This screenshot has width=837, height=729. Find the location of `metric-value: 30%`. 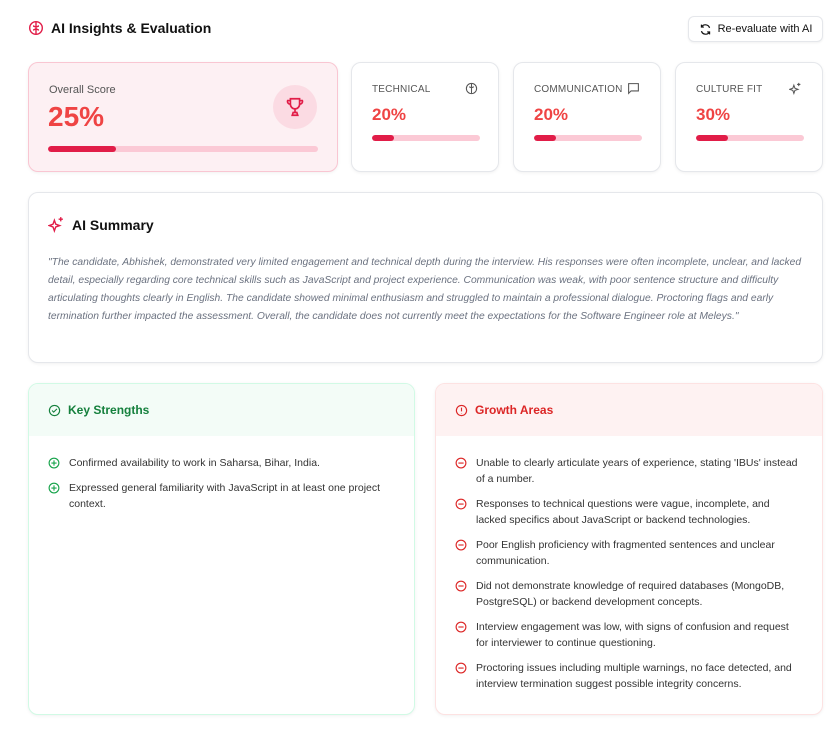

metric-value: 30% is located at coordinates (713, 114).